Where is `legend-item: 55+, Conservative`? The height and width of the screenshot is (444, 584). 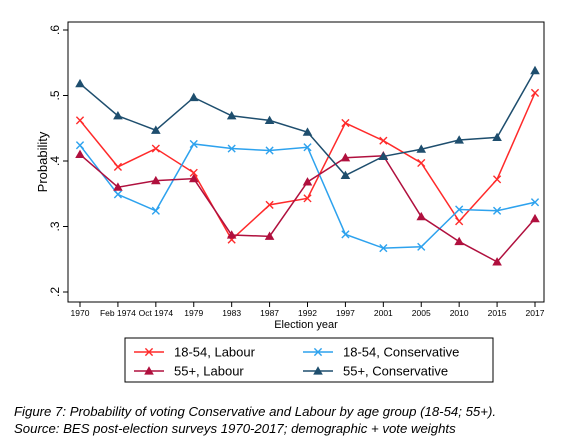
legend-item: 55+, Conservative is located at coordinates (375, 371).